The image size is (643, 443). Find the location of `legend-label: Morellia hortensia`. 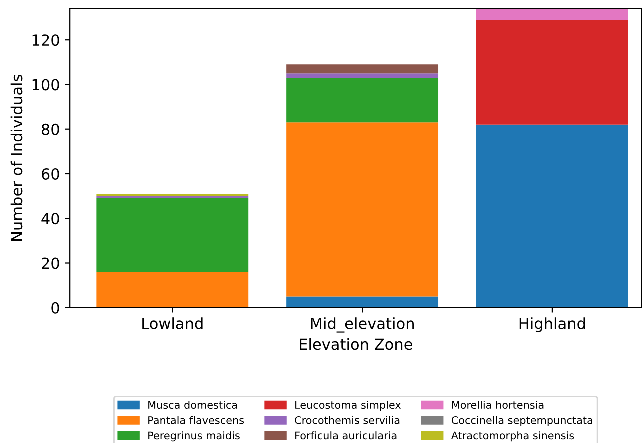

legend-label: Morellia hortensia is located at coordinates (498, 405).